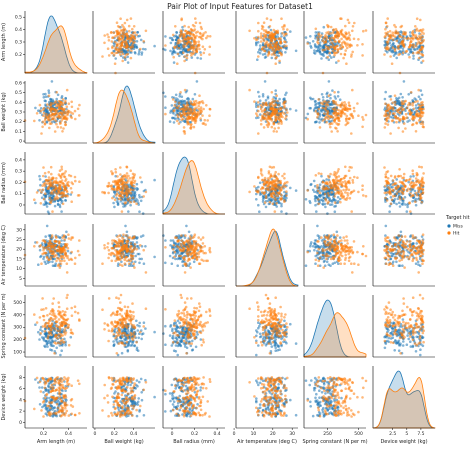 This screenshot has width=474, height=453. What do you see at coordinates (20, 279) in the screenshot?
I see `y-tick-label: 5` at bounding box center [20, 279].